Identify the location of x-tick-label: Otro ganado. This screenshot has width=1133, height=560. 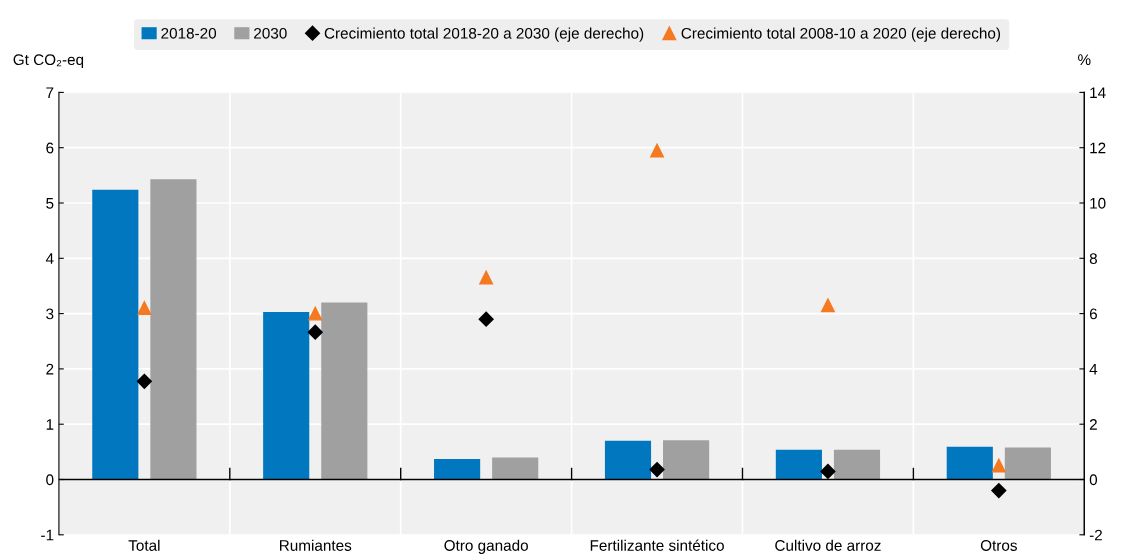
(486, 546).